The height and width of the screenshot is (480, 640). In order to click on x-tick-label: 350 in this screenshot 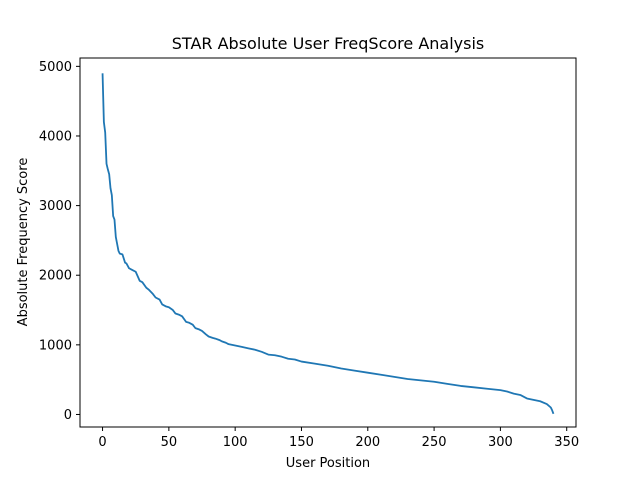, I will do `click(566, 442)`.